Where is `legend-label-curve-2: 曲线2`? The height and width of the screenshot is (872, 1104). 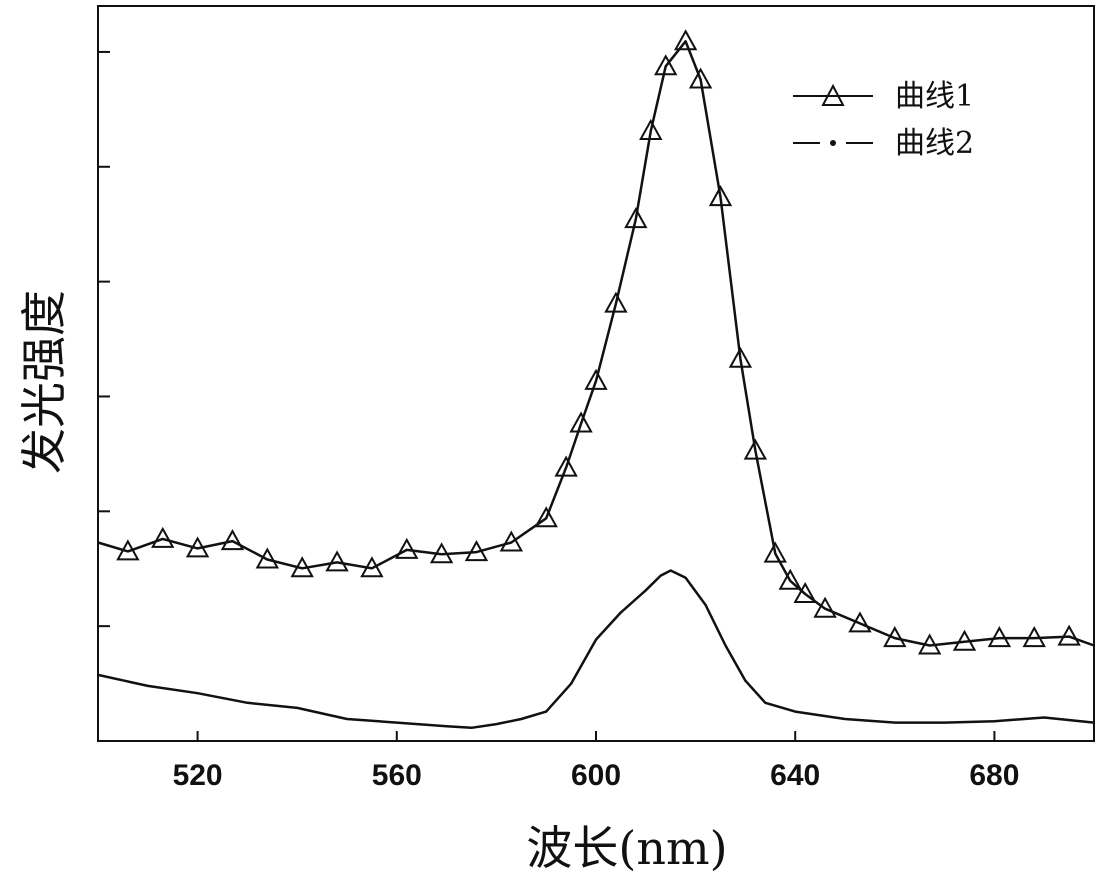
legend-label-curve-2: 曲线2 is located at coordinates (934, 143).